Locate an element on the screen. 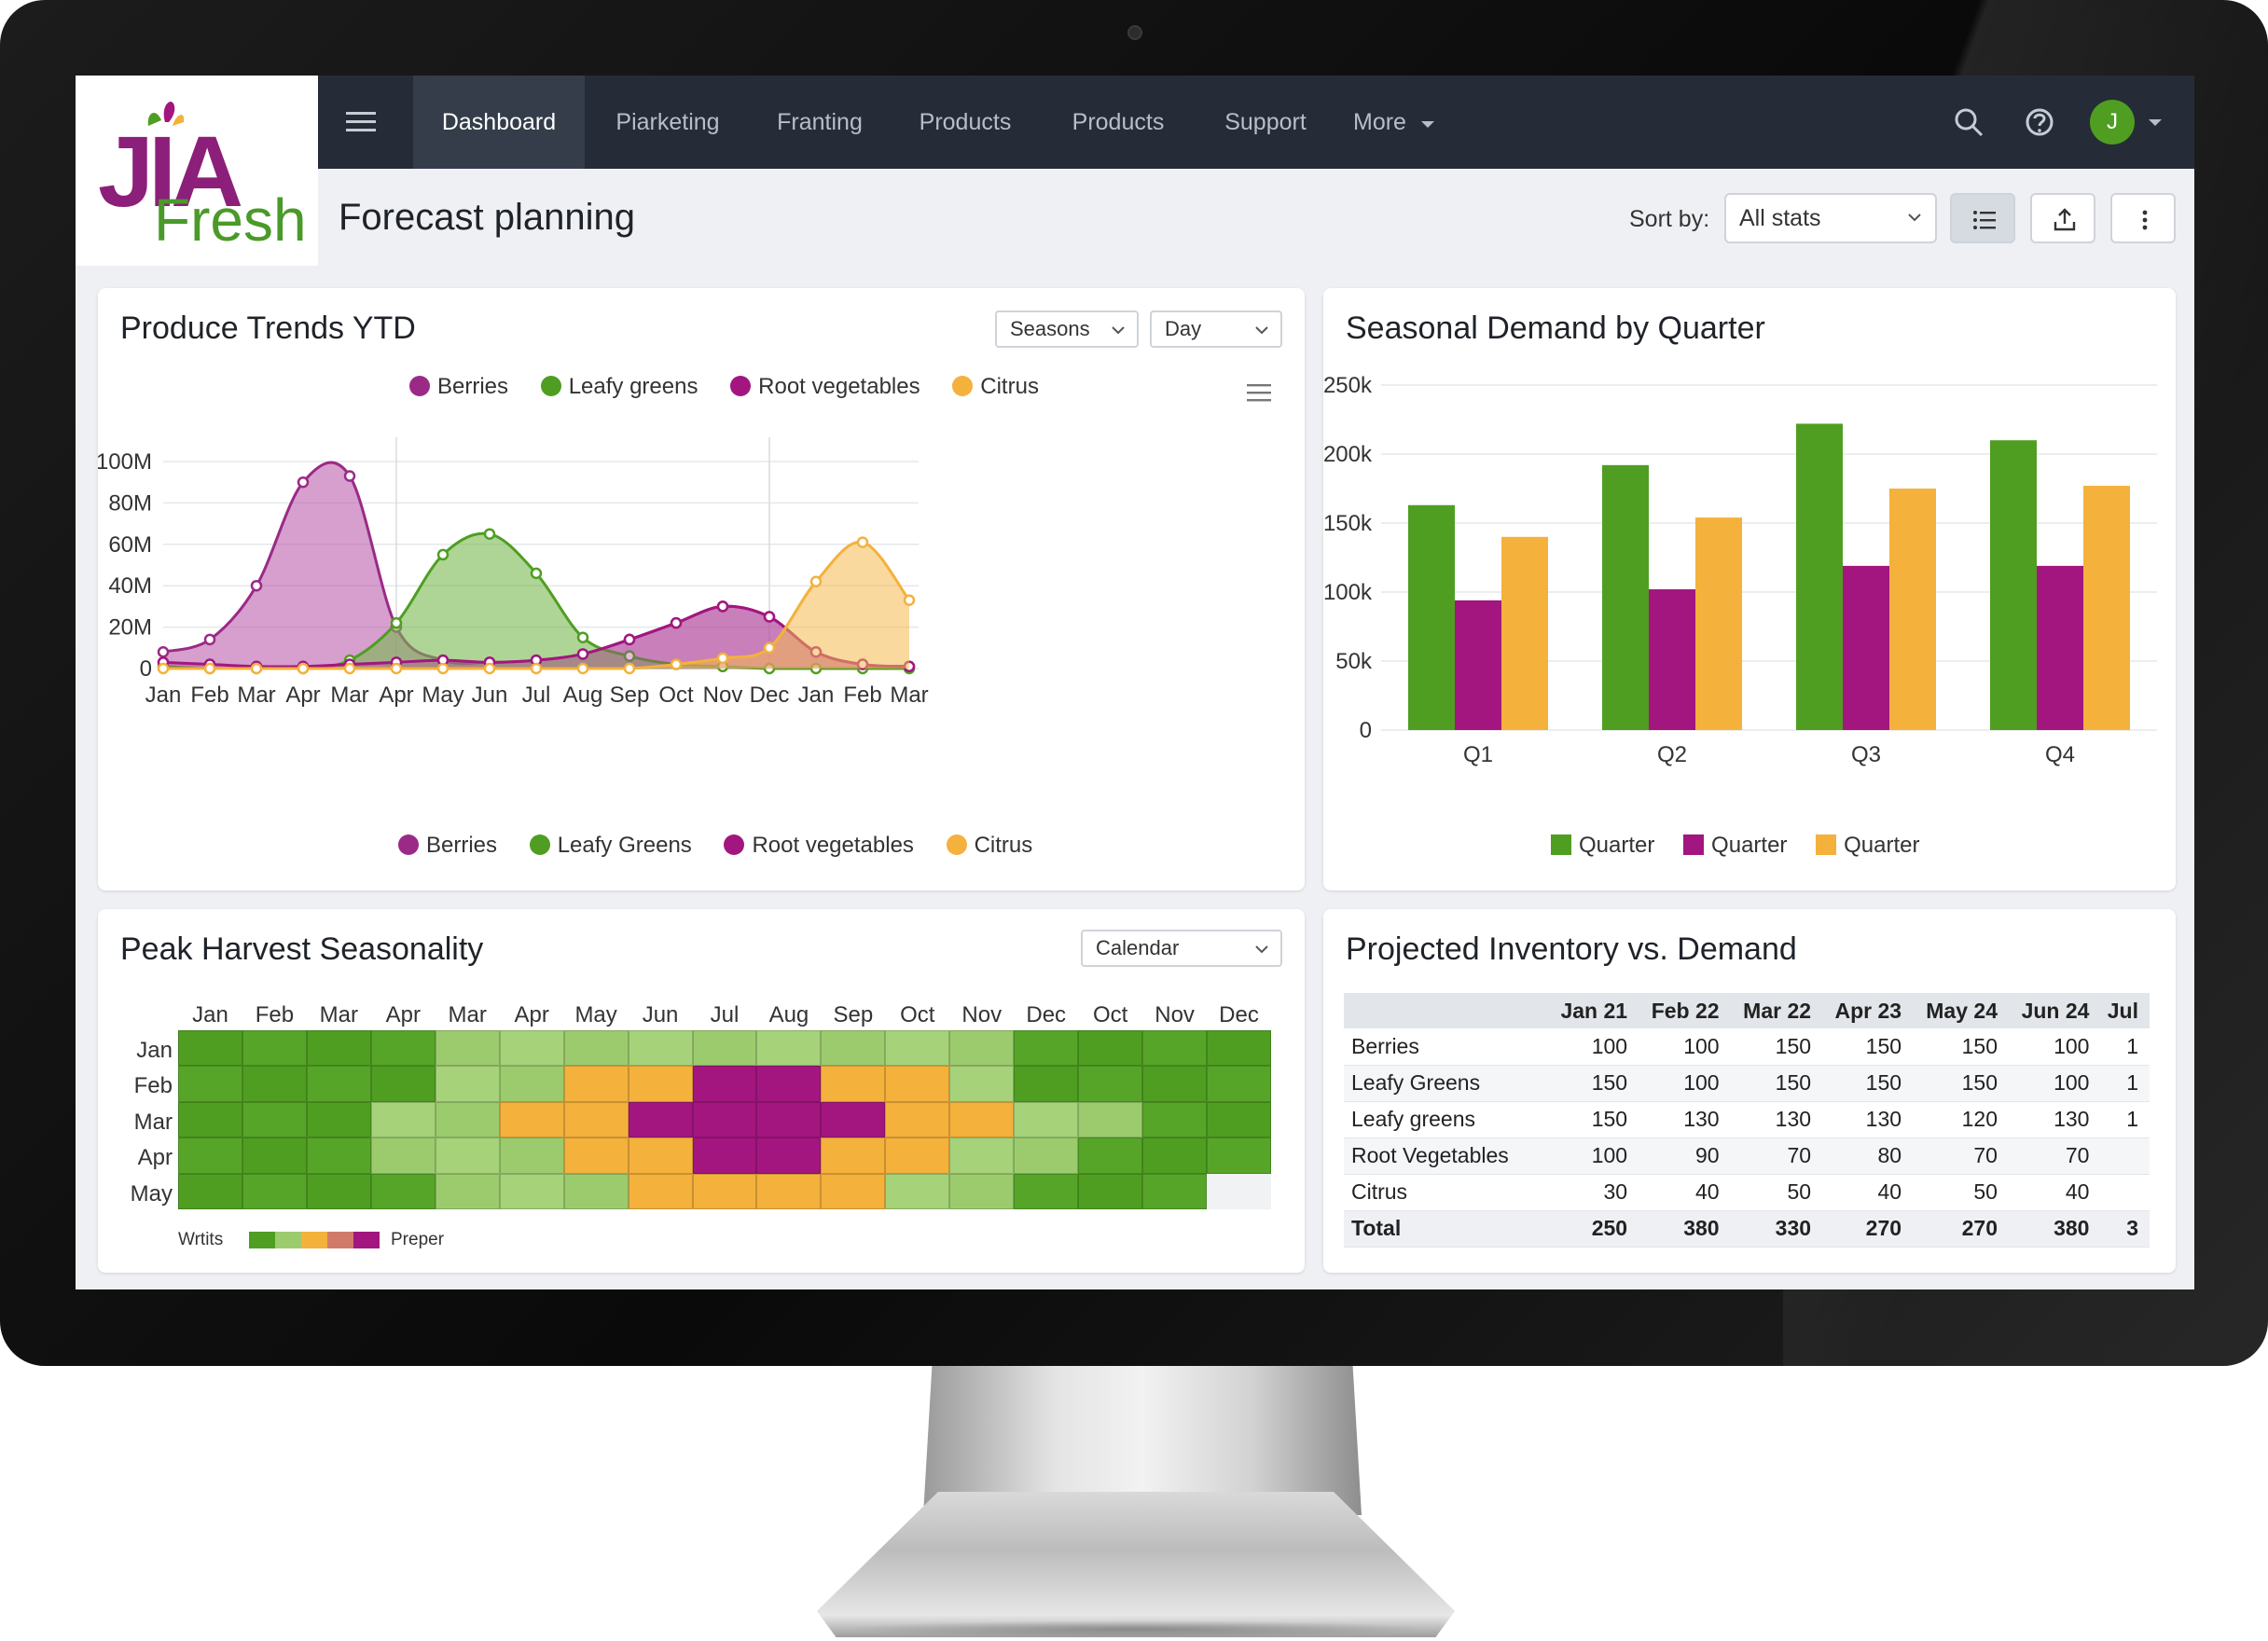  avatar: J is located at coordinates (2112, 122).